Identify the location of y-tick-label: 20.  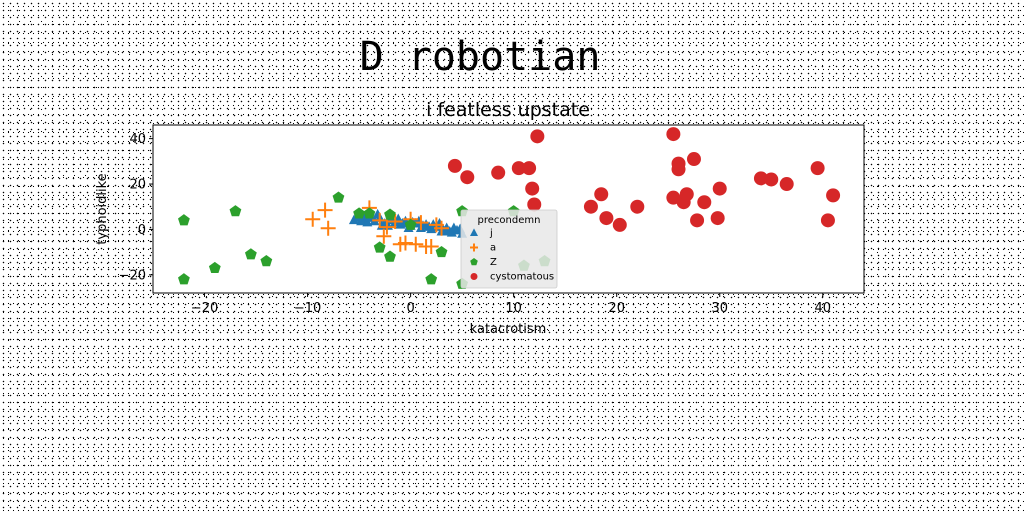
(137, 185).